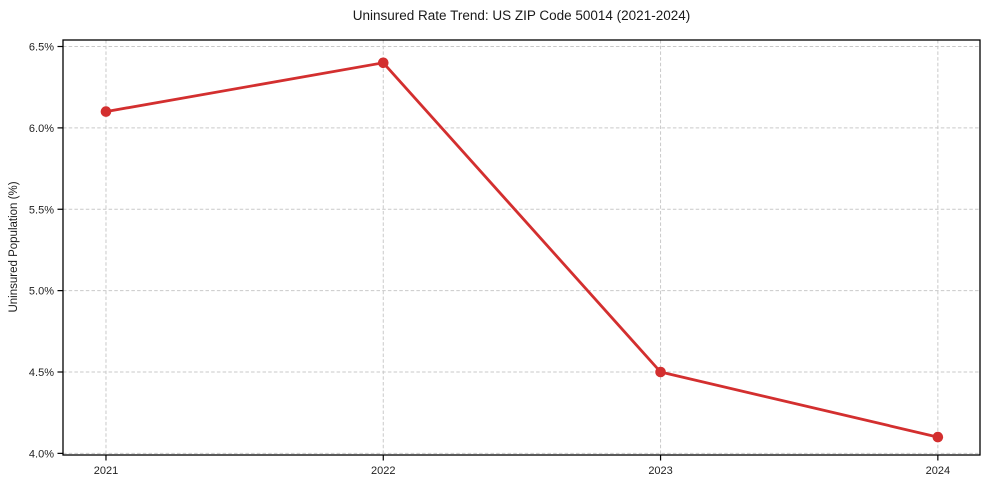 This screenshot has height=490, width=989. Describe the element at coordinates (41, 292) in the screenshot. I see `y-tick-label: 5.0%` at that location.